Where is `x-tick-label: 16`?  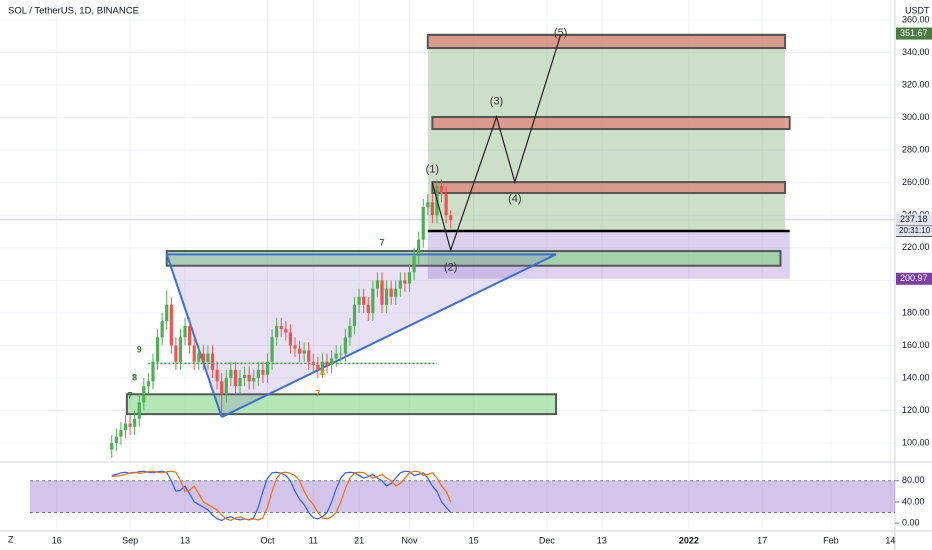
x-tick-label: 16 is located at coordinates (57, 540).